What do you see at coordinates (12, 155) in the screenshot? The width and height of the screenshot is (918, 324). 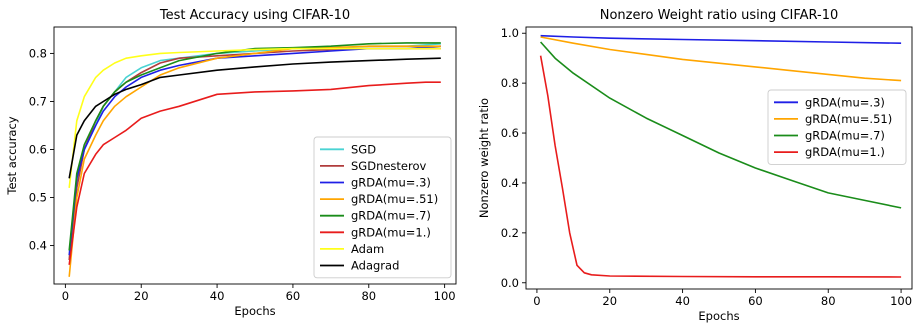 I see `y-axis-label: Test accuracy` at bounding box center [12, 155].